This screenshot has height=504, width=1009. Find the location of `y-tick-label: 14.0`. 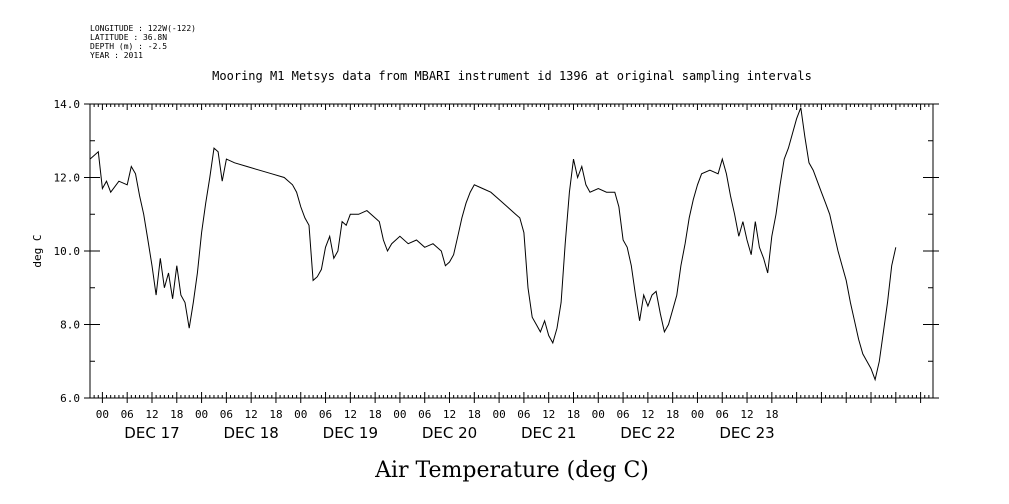

y-tick-label: 14.0 is located at coordinates (67, 104).